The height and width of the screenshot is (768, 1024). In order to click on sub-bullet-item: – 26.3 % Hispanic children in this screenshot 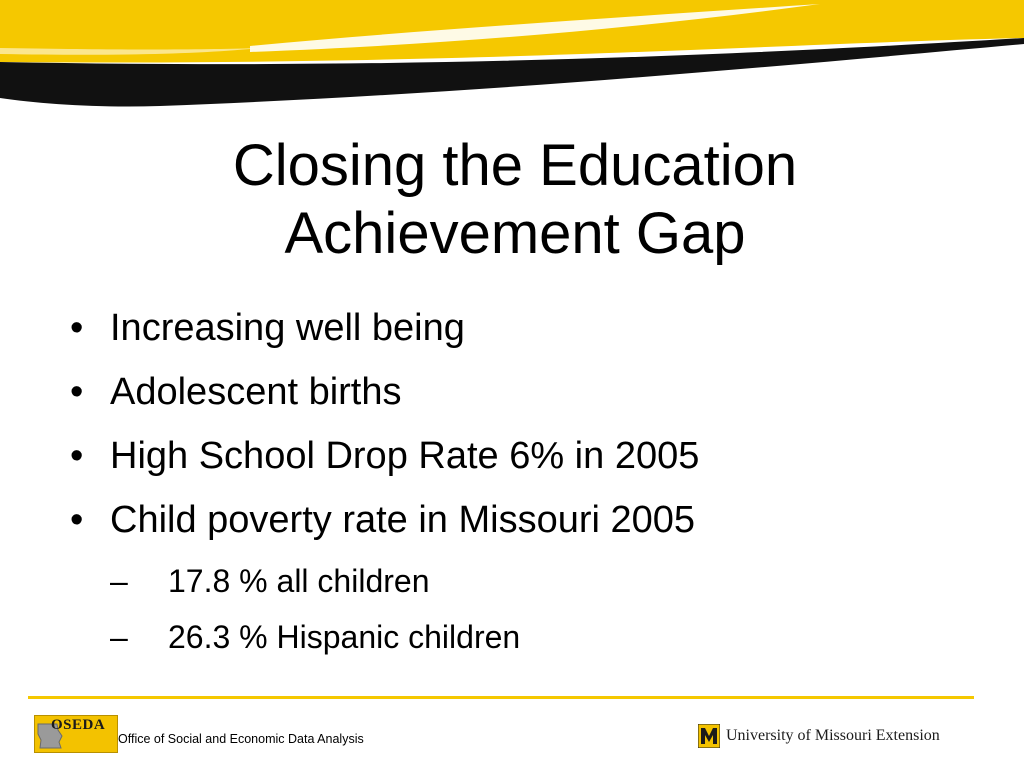, I will do `click(540, 637)`.